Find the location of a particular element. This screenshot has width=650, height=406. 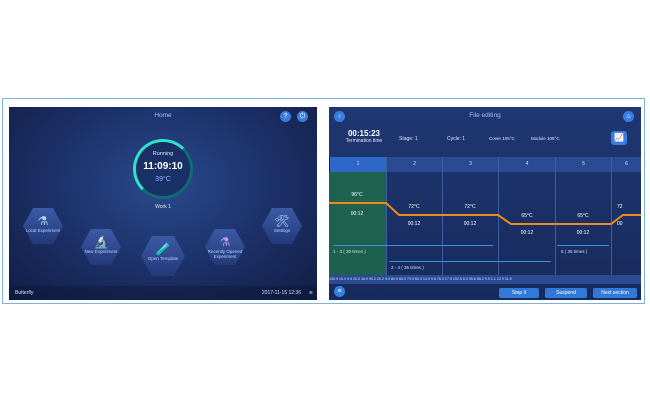

step-6-temp: 72 is located at coordinates (620, 207).